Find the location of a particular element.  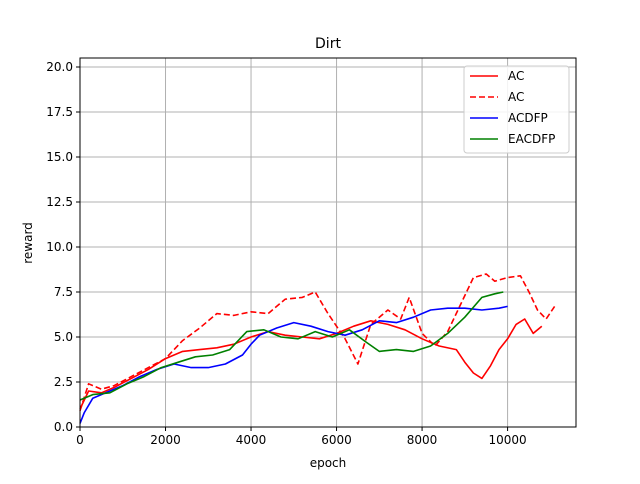

x-tick-label: 6000 is located at coordinates (336, 440).